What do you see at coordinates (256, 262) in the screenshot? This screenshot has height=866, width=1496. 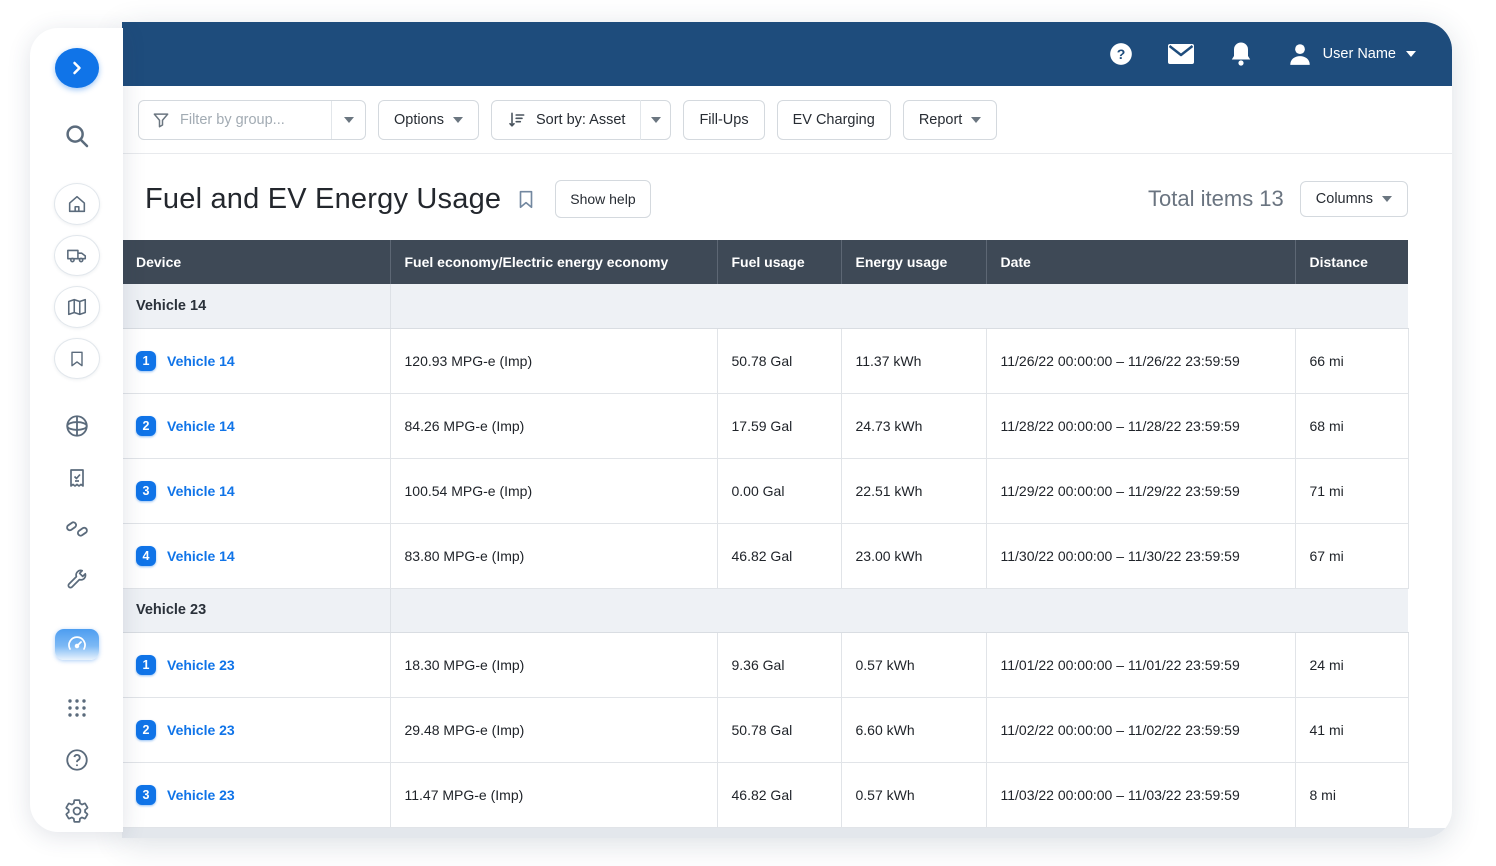 I see `column-header-device: Device` at bounding box center [256, 262].